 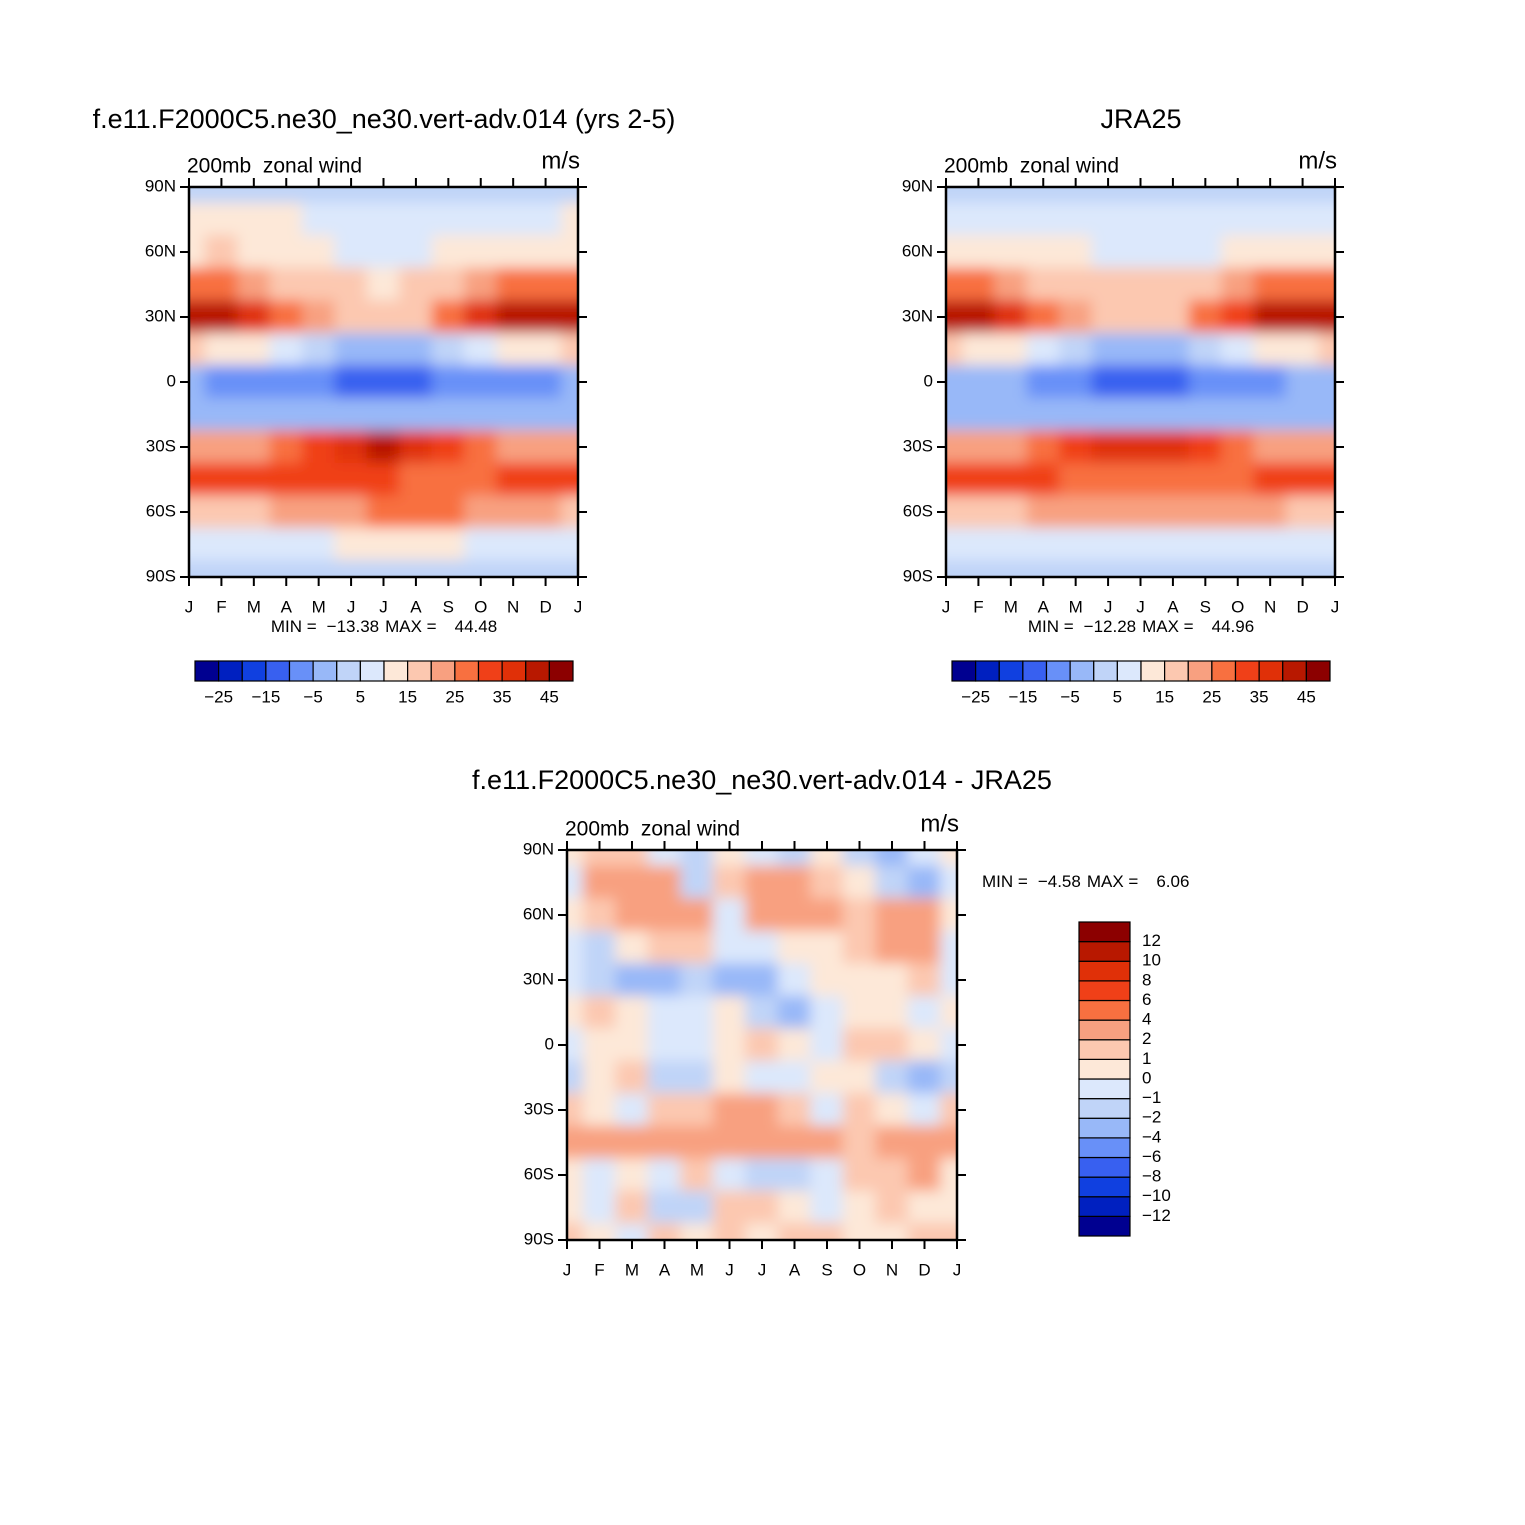 I want to click on y-tick-label: 0, so click(x=928, y=380).